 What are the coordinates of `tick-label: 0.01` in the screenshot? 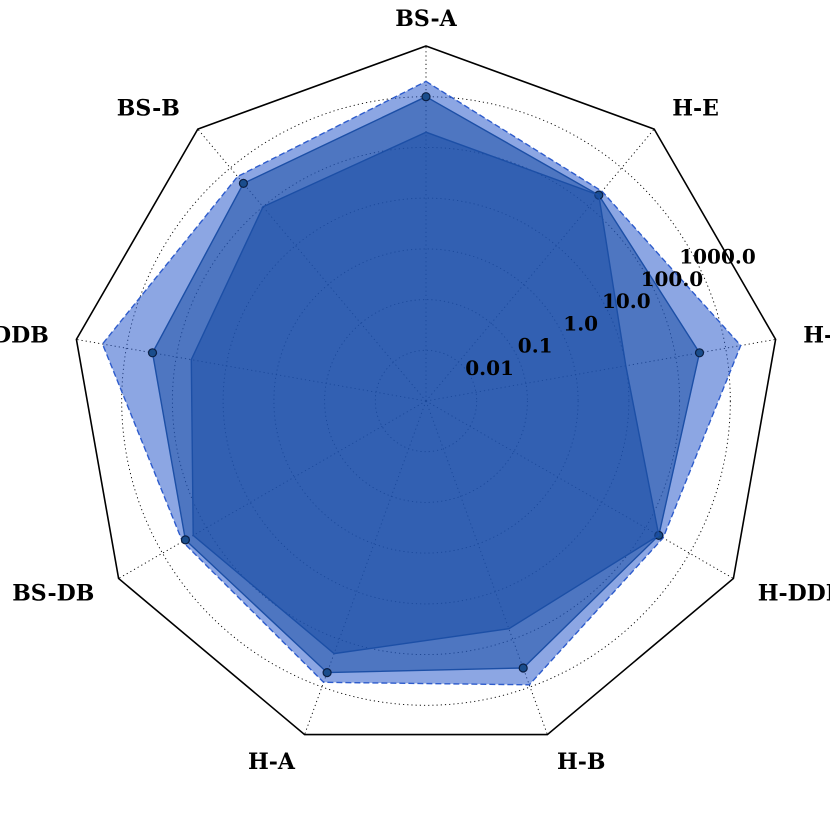 It's located at (489, 368).